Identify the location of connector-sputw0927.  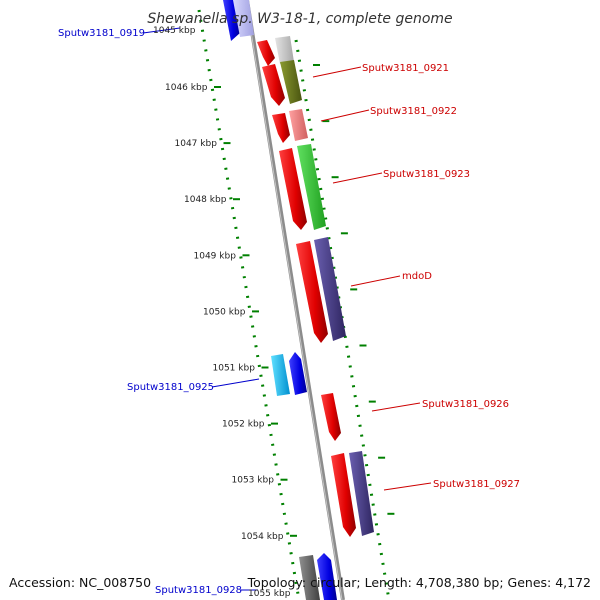
(407, 486).